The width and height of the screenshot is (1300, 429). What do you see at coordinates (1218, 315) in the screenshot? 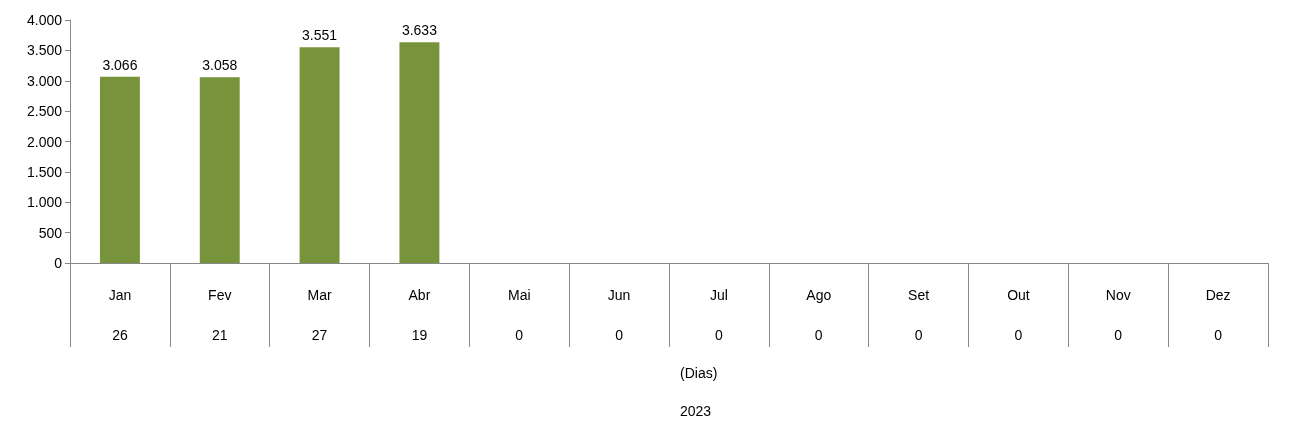
I see `category-label: Dez 0` at bounding box center [1218, 315].